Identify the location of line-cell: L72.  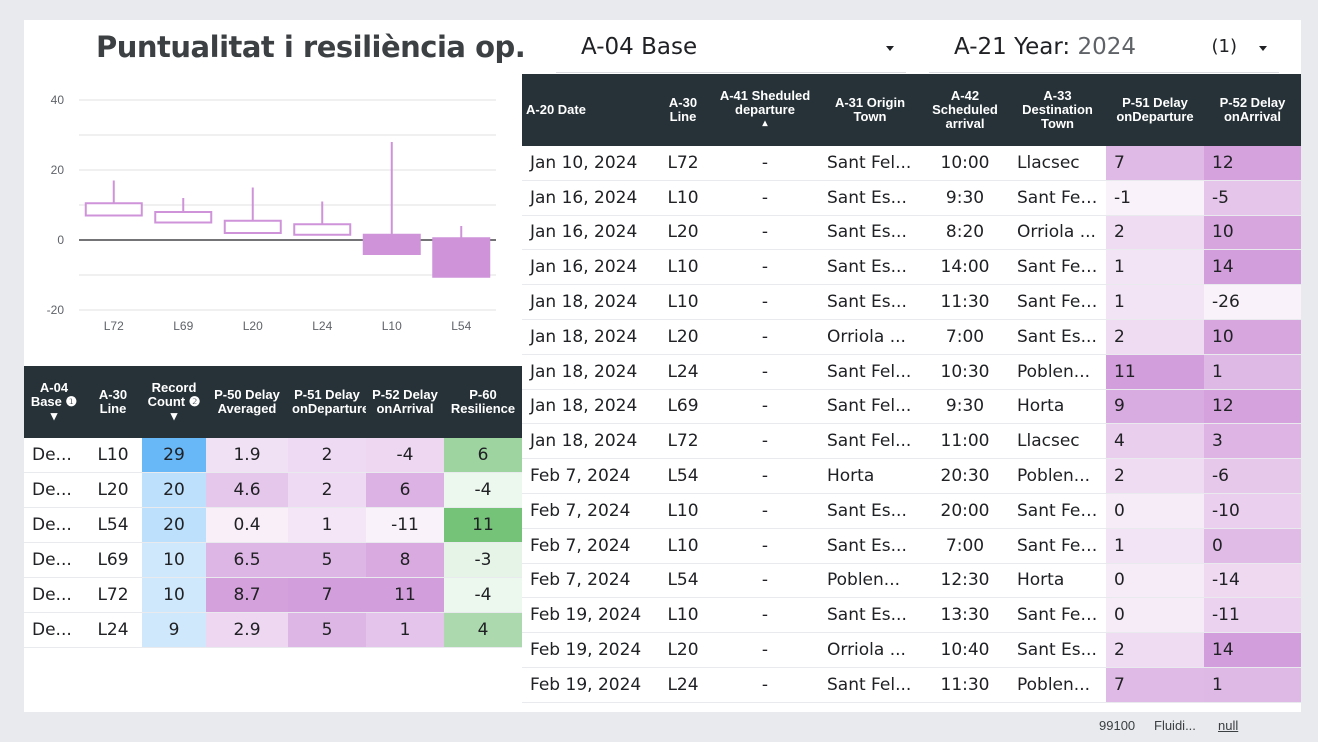
(683, 441).